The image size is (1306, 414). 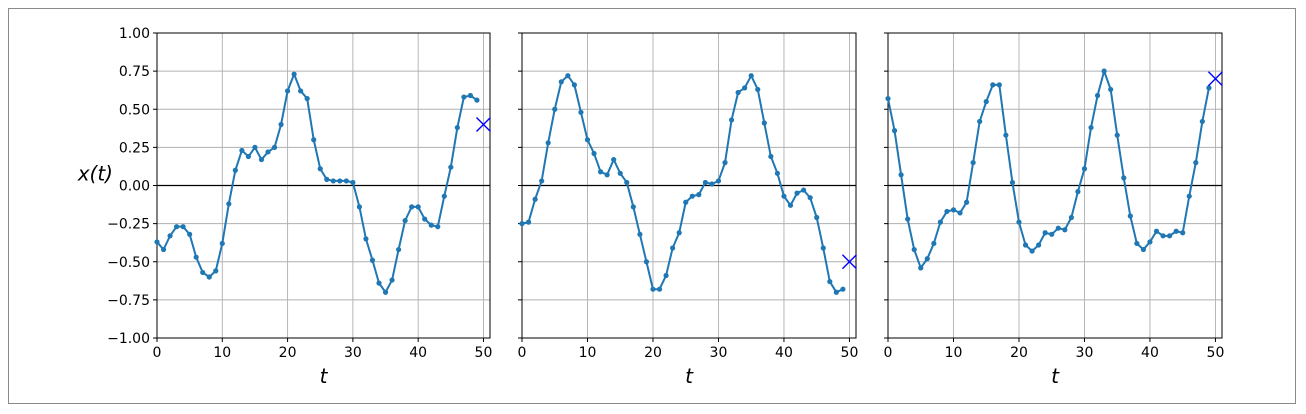 What do you see at coordinates (134, 148) in the screenshot?
I see `y-tick-label: 0.25` at bounding box center [134, 148].